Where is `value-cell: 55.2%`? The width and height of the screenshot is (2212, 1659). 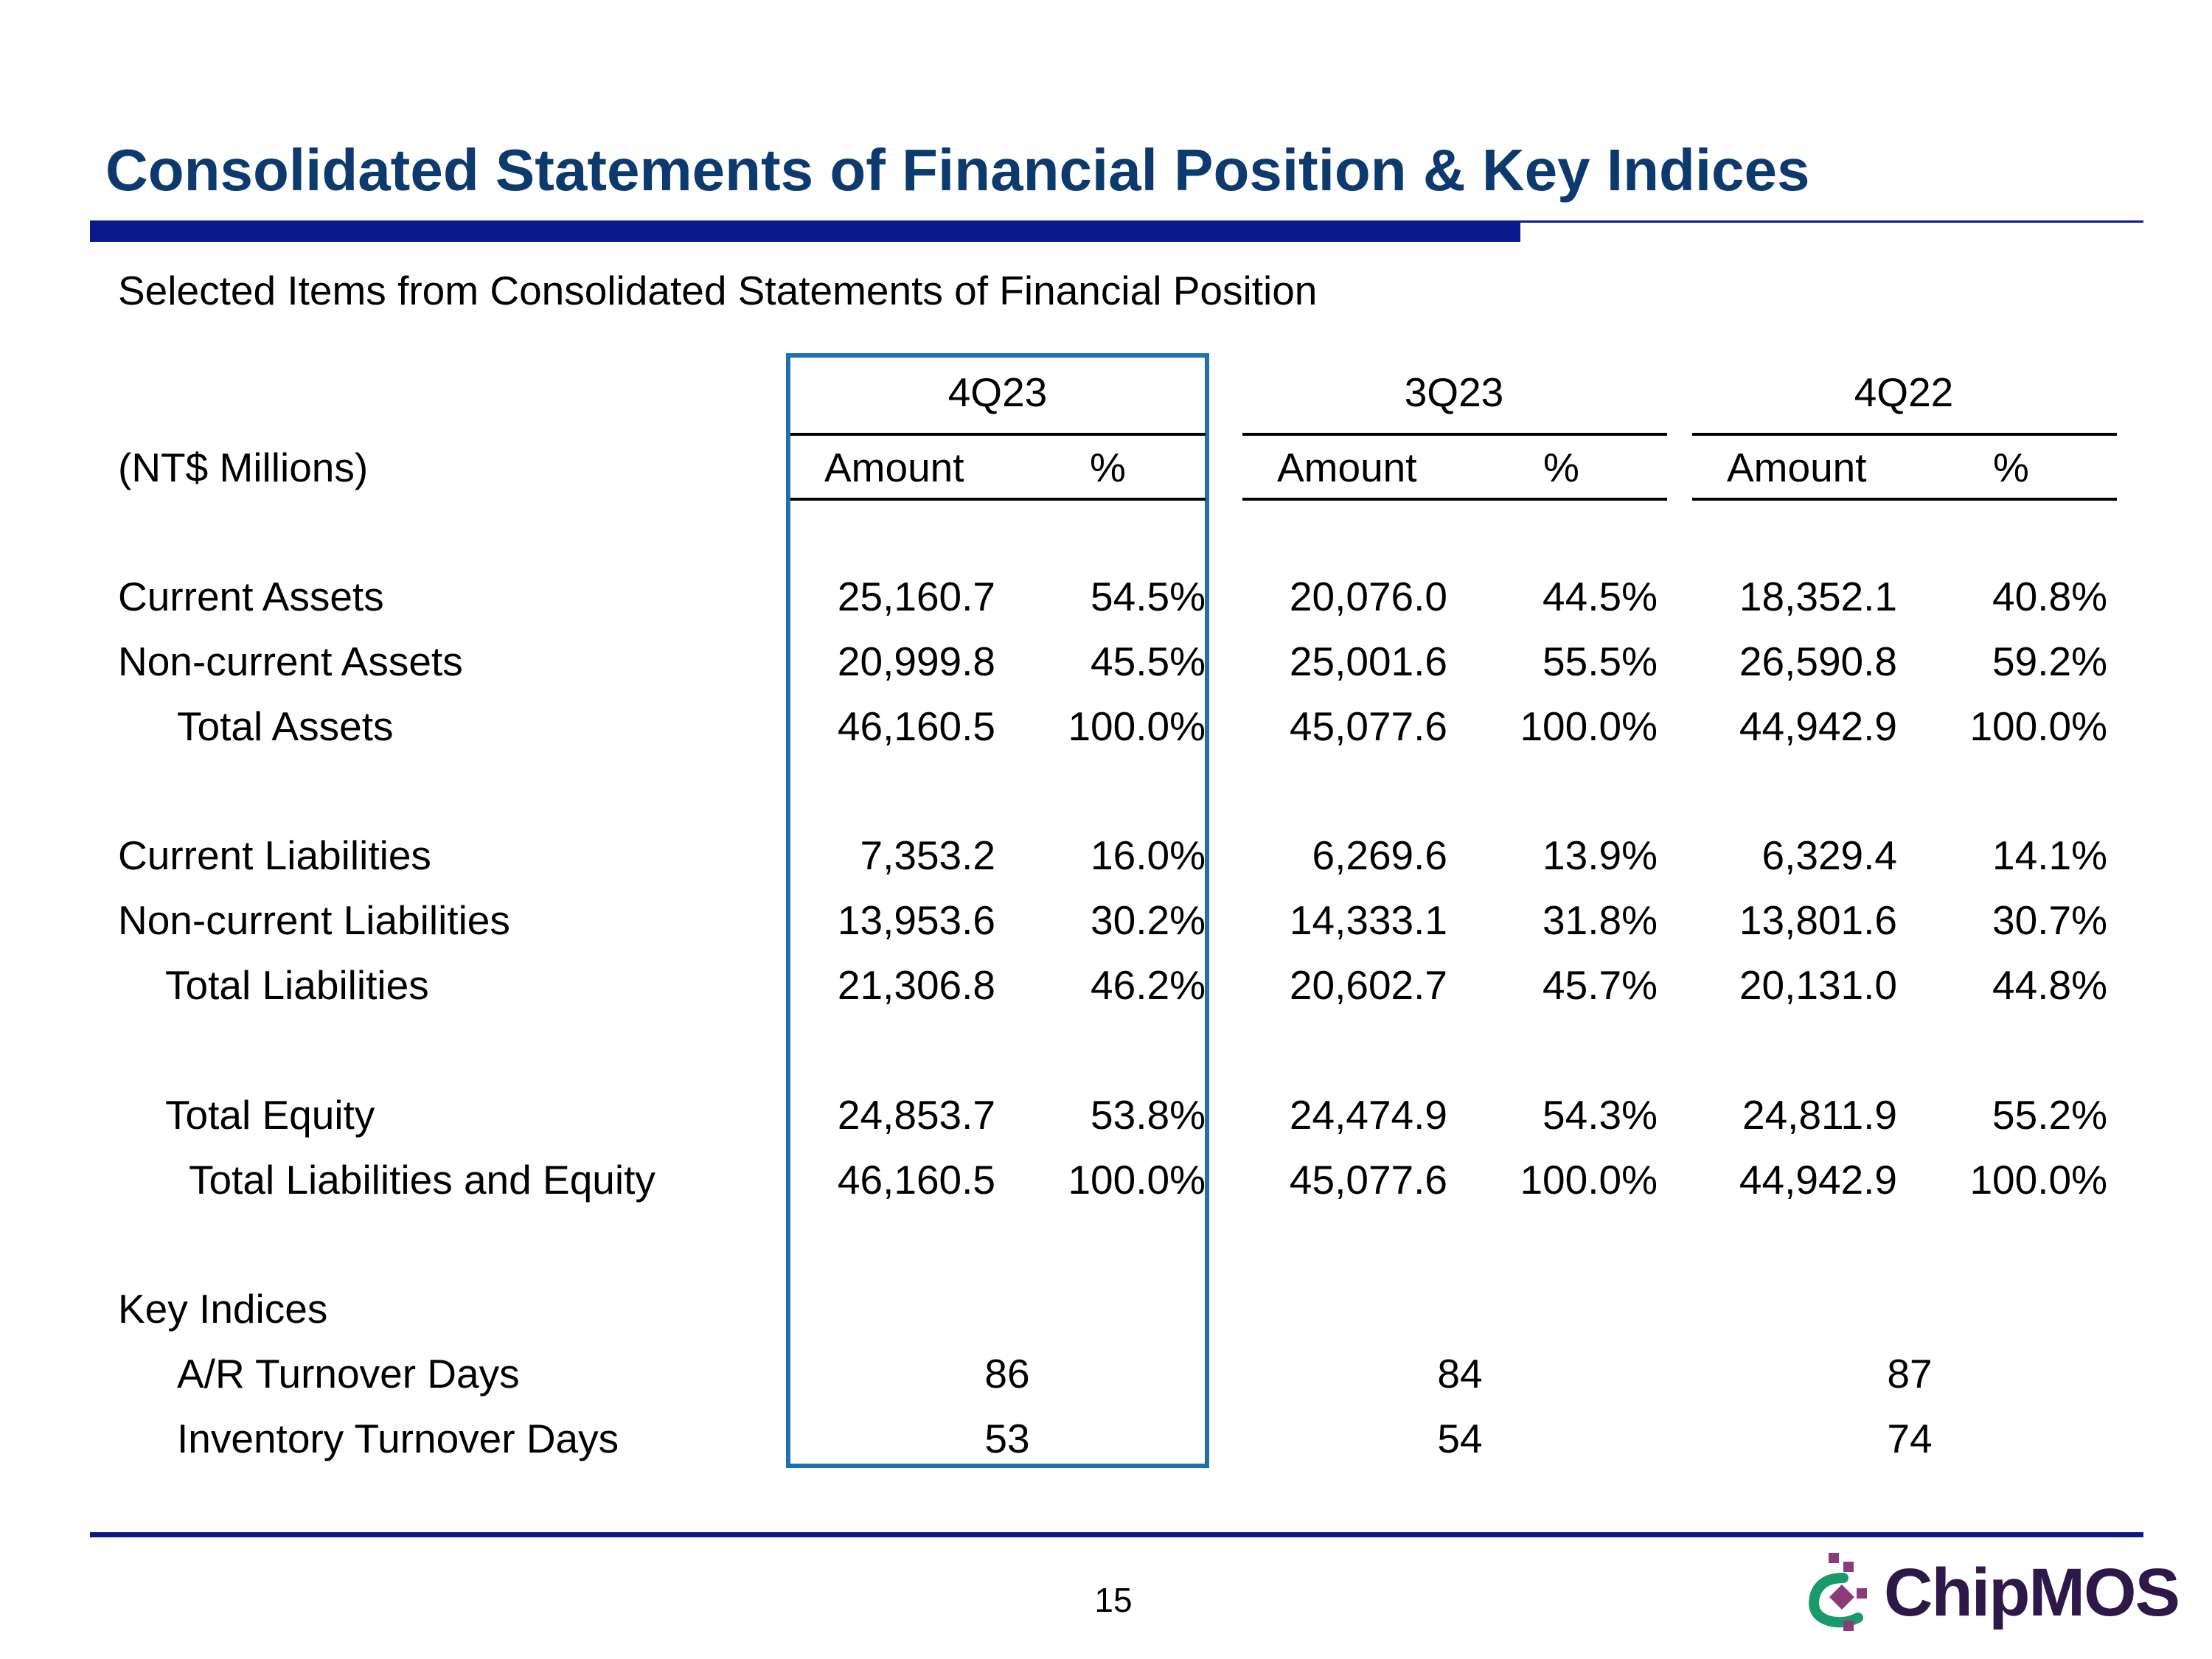
value-cell: 55.2% is located at coordinates (2049, 1115).